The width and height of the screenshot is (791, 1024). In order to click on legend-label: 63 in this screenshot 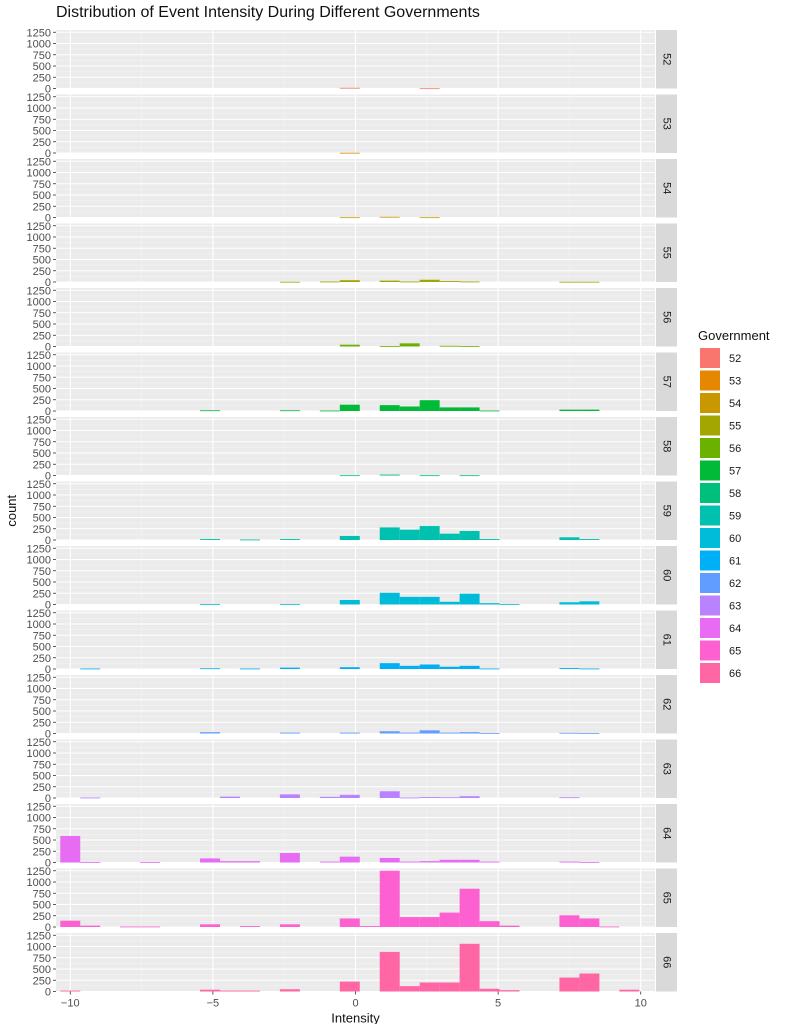, I will do `click(735, 607)`.